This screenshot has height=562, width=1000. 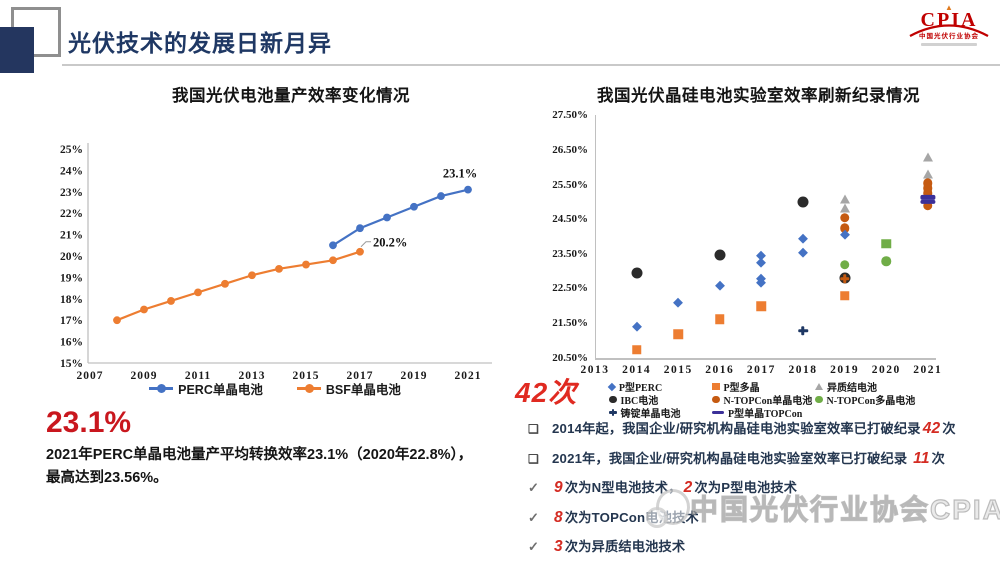 What do you see at coordinates (620, 546) in the screenshot?
I see `bullet-text: 3 次为异质结电池技术` at bounding box center [620, 546].